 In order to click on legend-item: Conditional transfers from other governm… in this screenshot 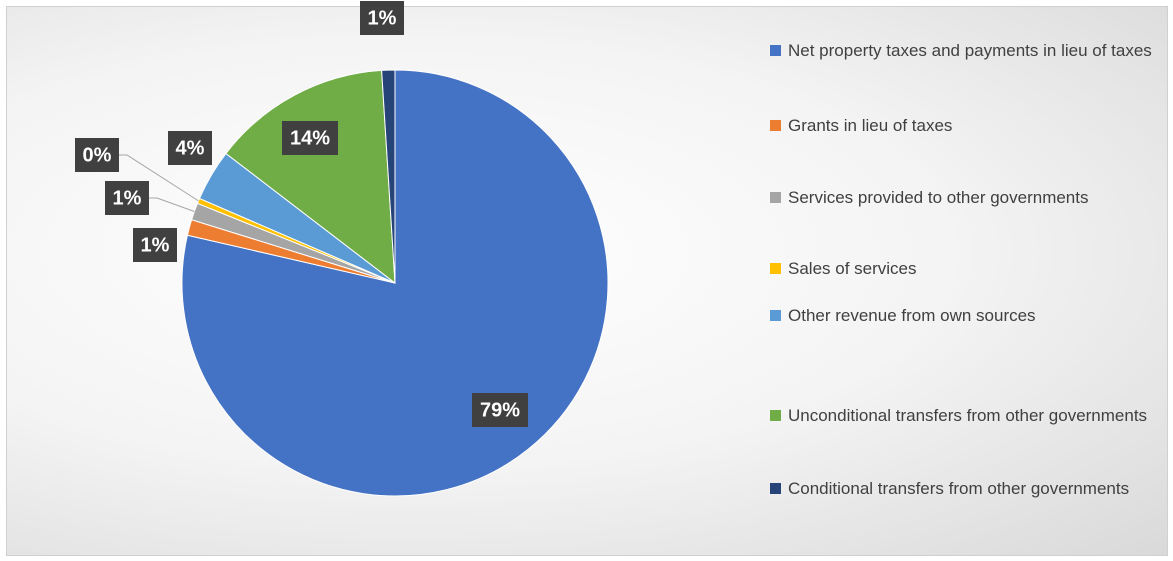, I will do `click(964, 488)`.